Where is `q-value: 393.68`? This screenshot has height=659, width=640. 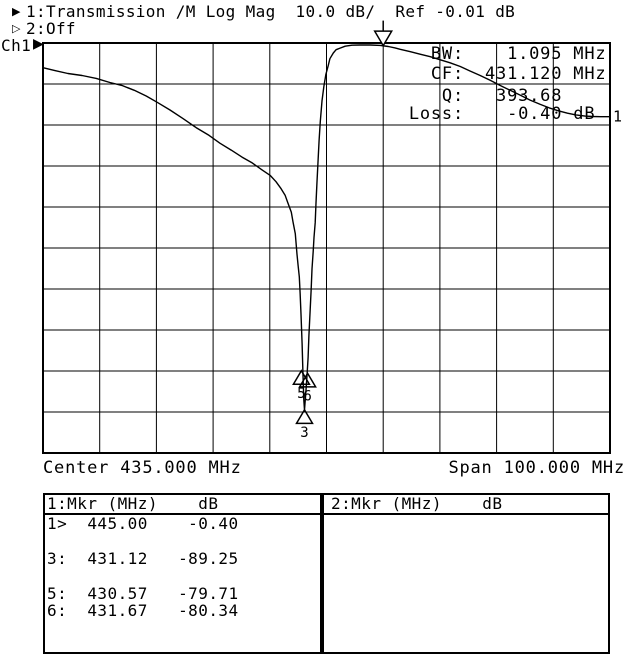
q-value: 393.68 is located at coordinates (524, 96).